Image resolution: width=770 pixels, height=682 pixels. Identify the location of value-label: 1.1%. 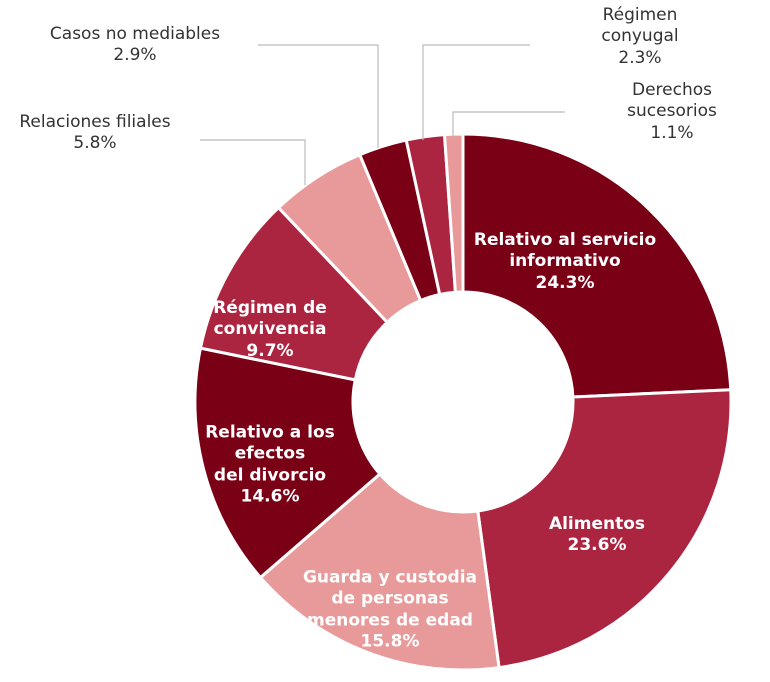
(672, 132).